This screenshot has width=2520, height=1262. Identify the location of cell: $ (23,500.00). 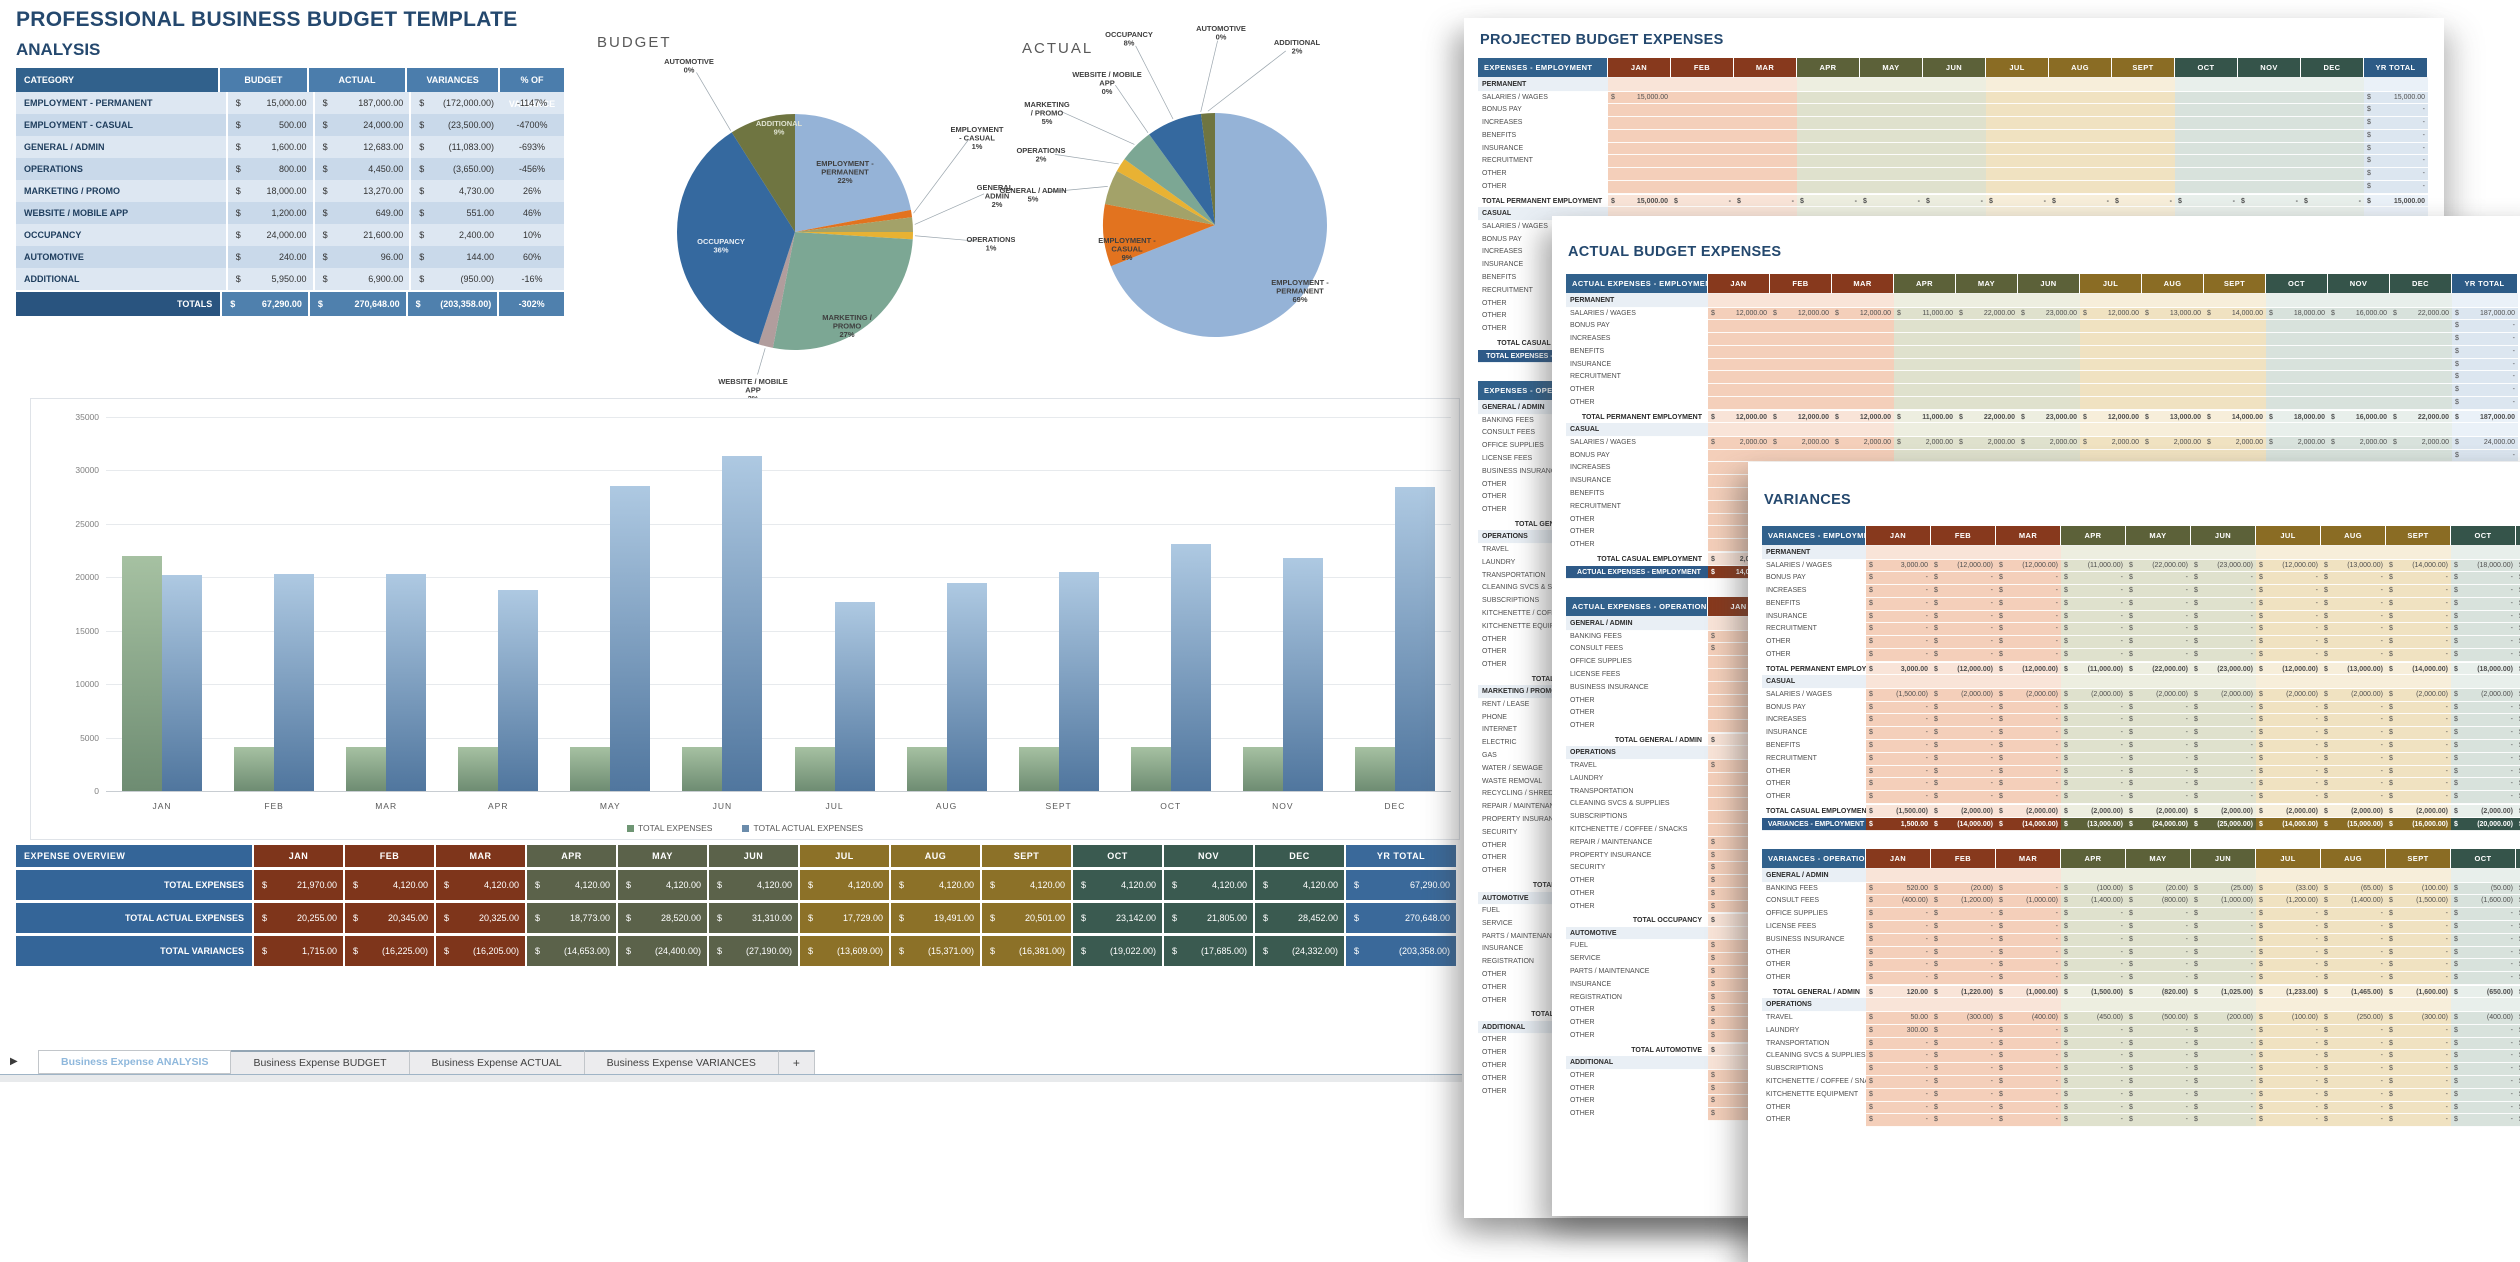
(454, 125).